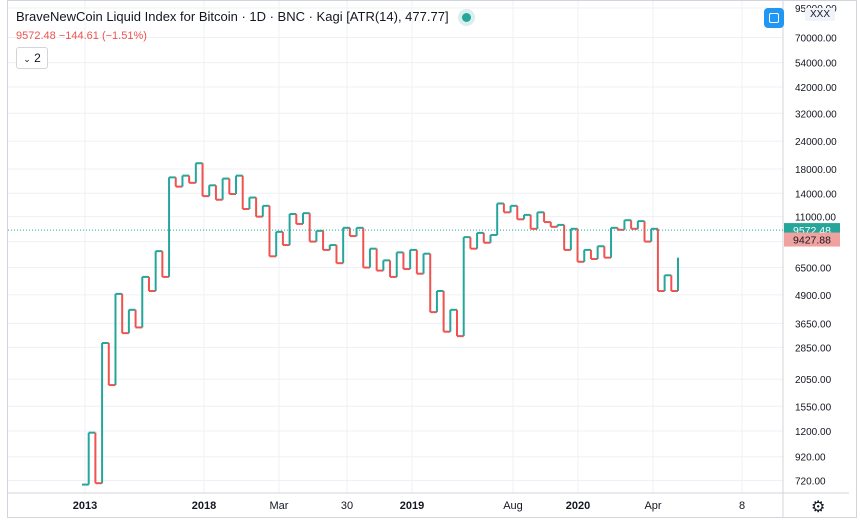  What do you see at coordinates (412, 506) in the screenshot?
I see `x-tick-label: 2019` at bounding box center [412, 506].